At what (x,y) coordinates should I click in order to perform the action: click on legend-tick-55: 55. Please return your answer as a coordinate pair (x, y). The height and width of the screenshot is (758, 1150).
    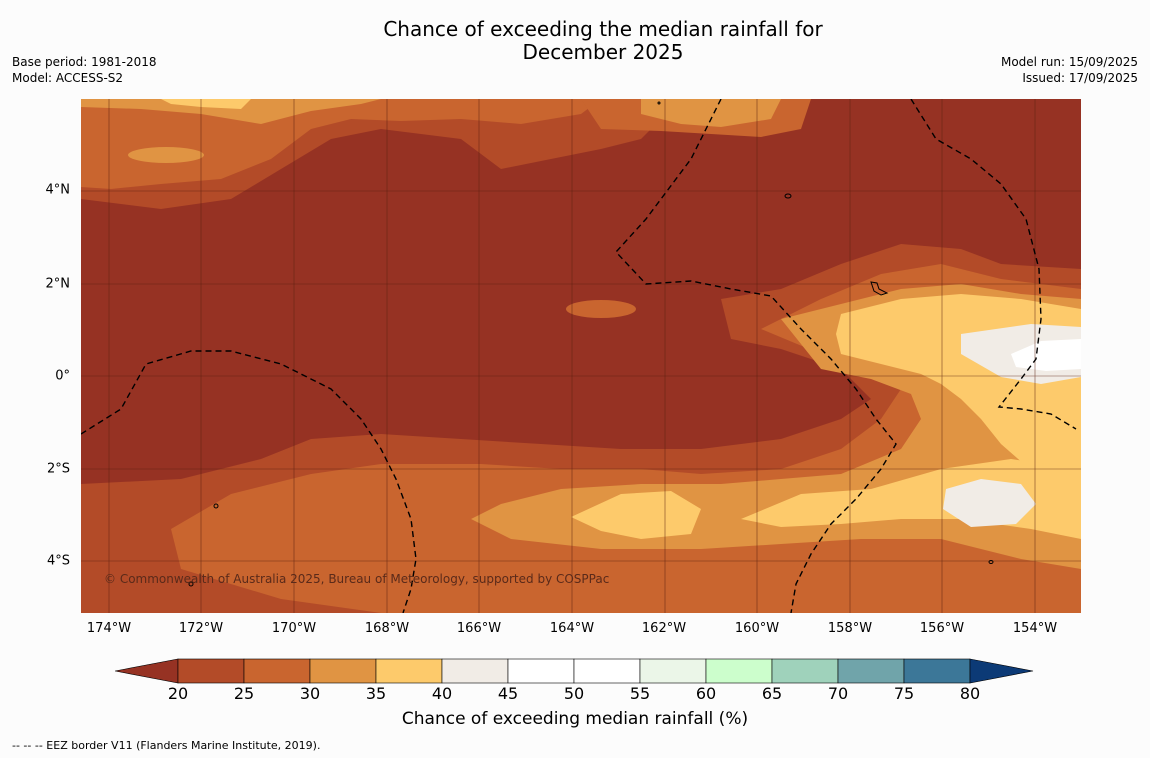
    Looking at the image, I should click on (640, 693).